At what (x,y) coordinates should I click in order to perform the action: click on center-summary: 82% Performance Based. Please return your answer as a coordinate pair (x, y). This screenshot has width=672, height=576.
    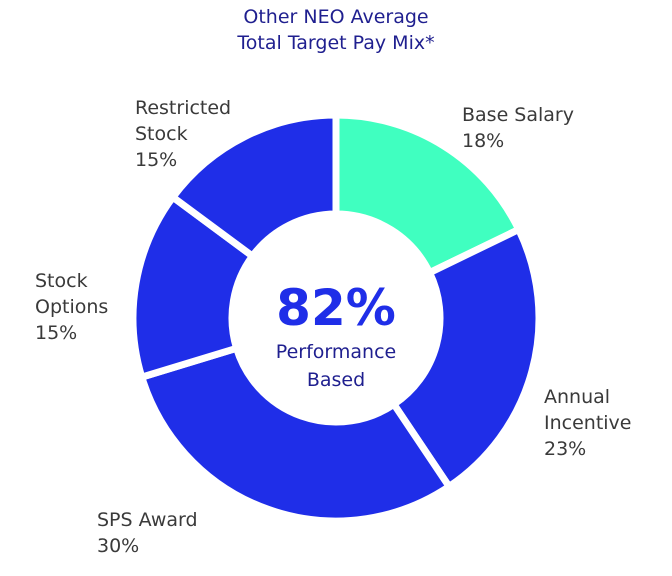
    Looking at the image, I should click on (336, 336).